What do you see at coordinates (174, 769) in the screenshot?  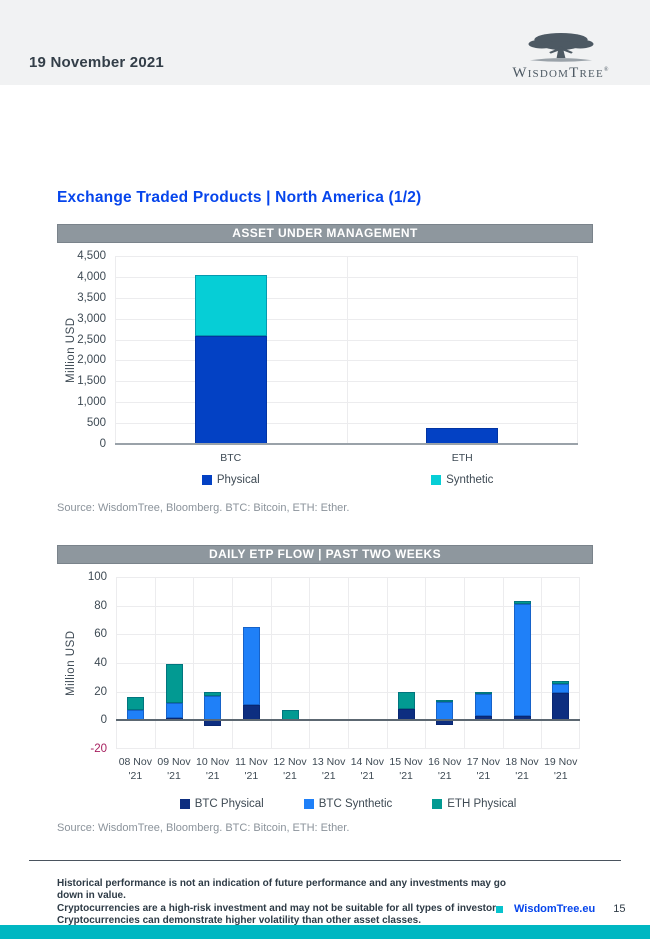 I see `x-tick-label: 09 Nov '21` at bounding box center [174, 769].